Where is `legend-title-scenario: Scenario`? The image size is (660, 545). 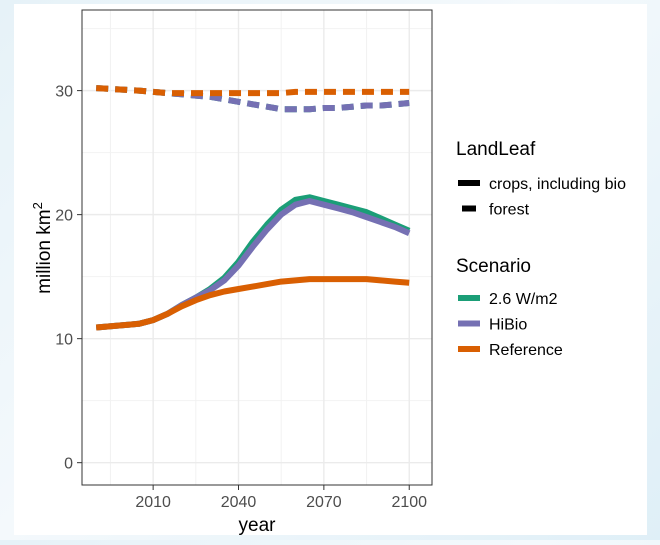
legend-title-scenario: Scenario is located at coordinates (493, 266).